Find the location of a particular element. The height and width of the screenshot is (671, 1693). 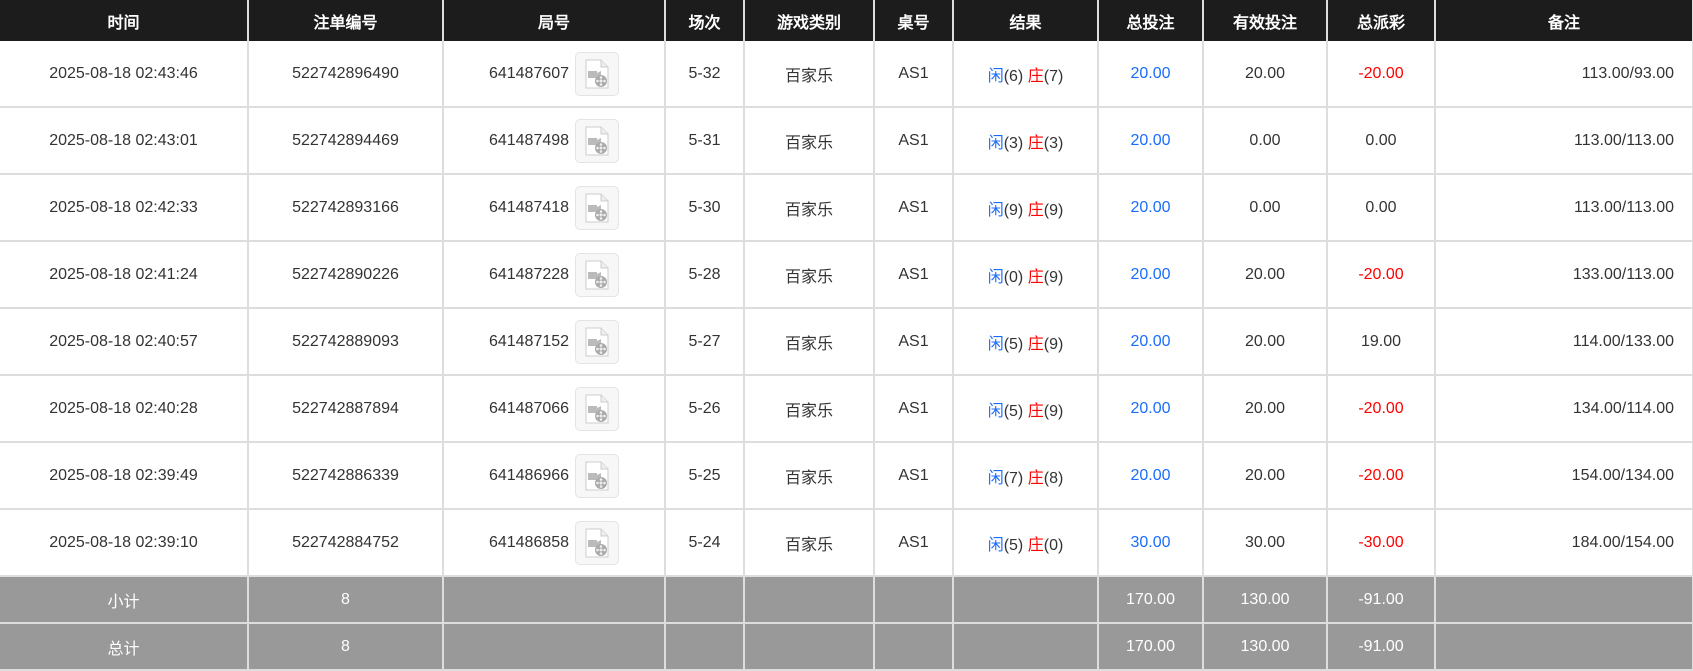

column-header-total-bet: 总投注 is located at coordinates (1151, 20).